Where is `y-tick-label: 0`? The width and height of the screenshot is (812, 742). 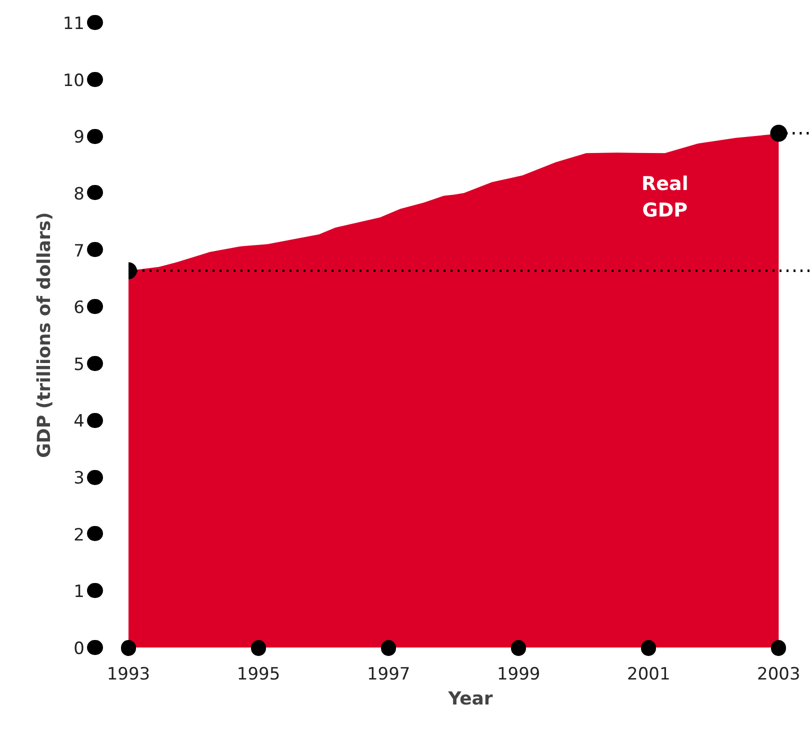
y-tick-label: 0 is located at coordinates (79, 649).